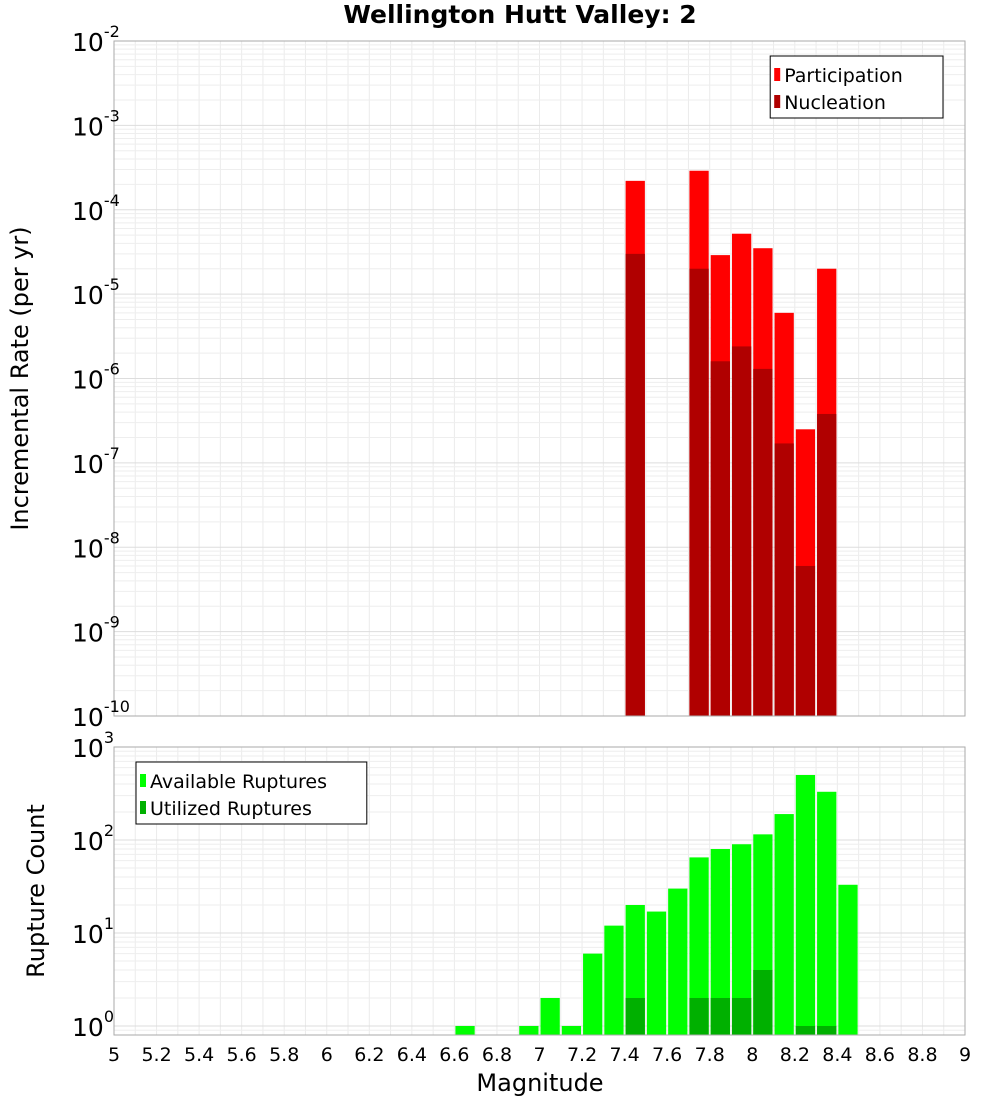  I want to click on x-tick-label: 5.8, so click(284, 1055).